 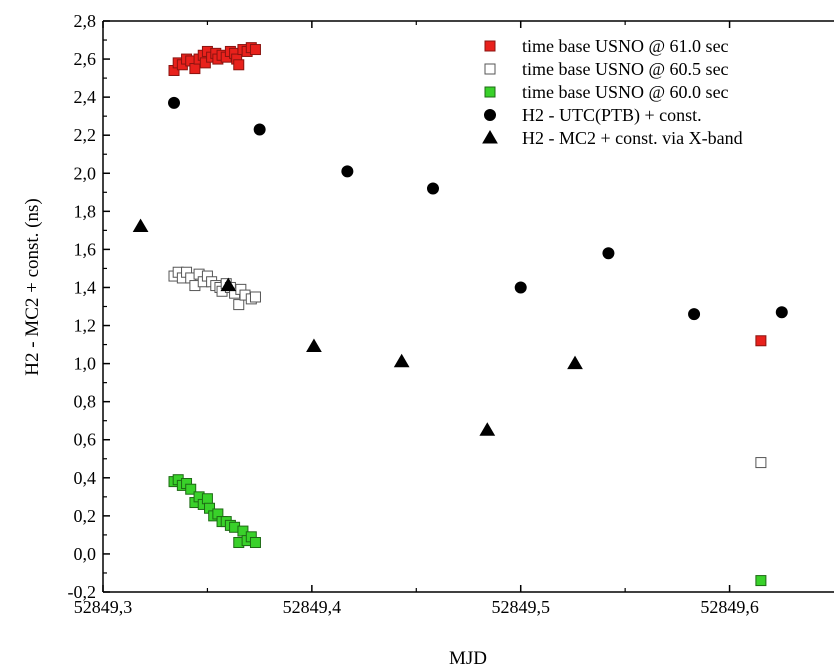 What do you see at coordinates (82, 592) in the screenshot?
I see `y-tick-label: -0,2` at bounding box center [82, 592].